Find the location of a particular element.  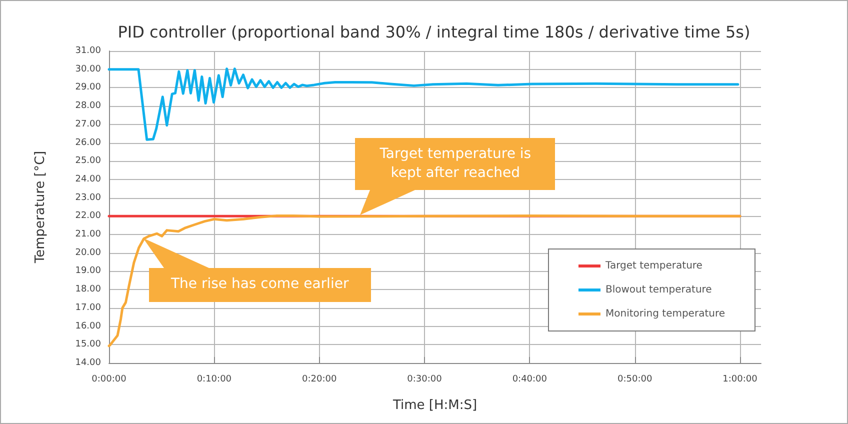

legend-label: Target temperature is located at coordinates (653, 266).